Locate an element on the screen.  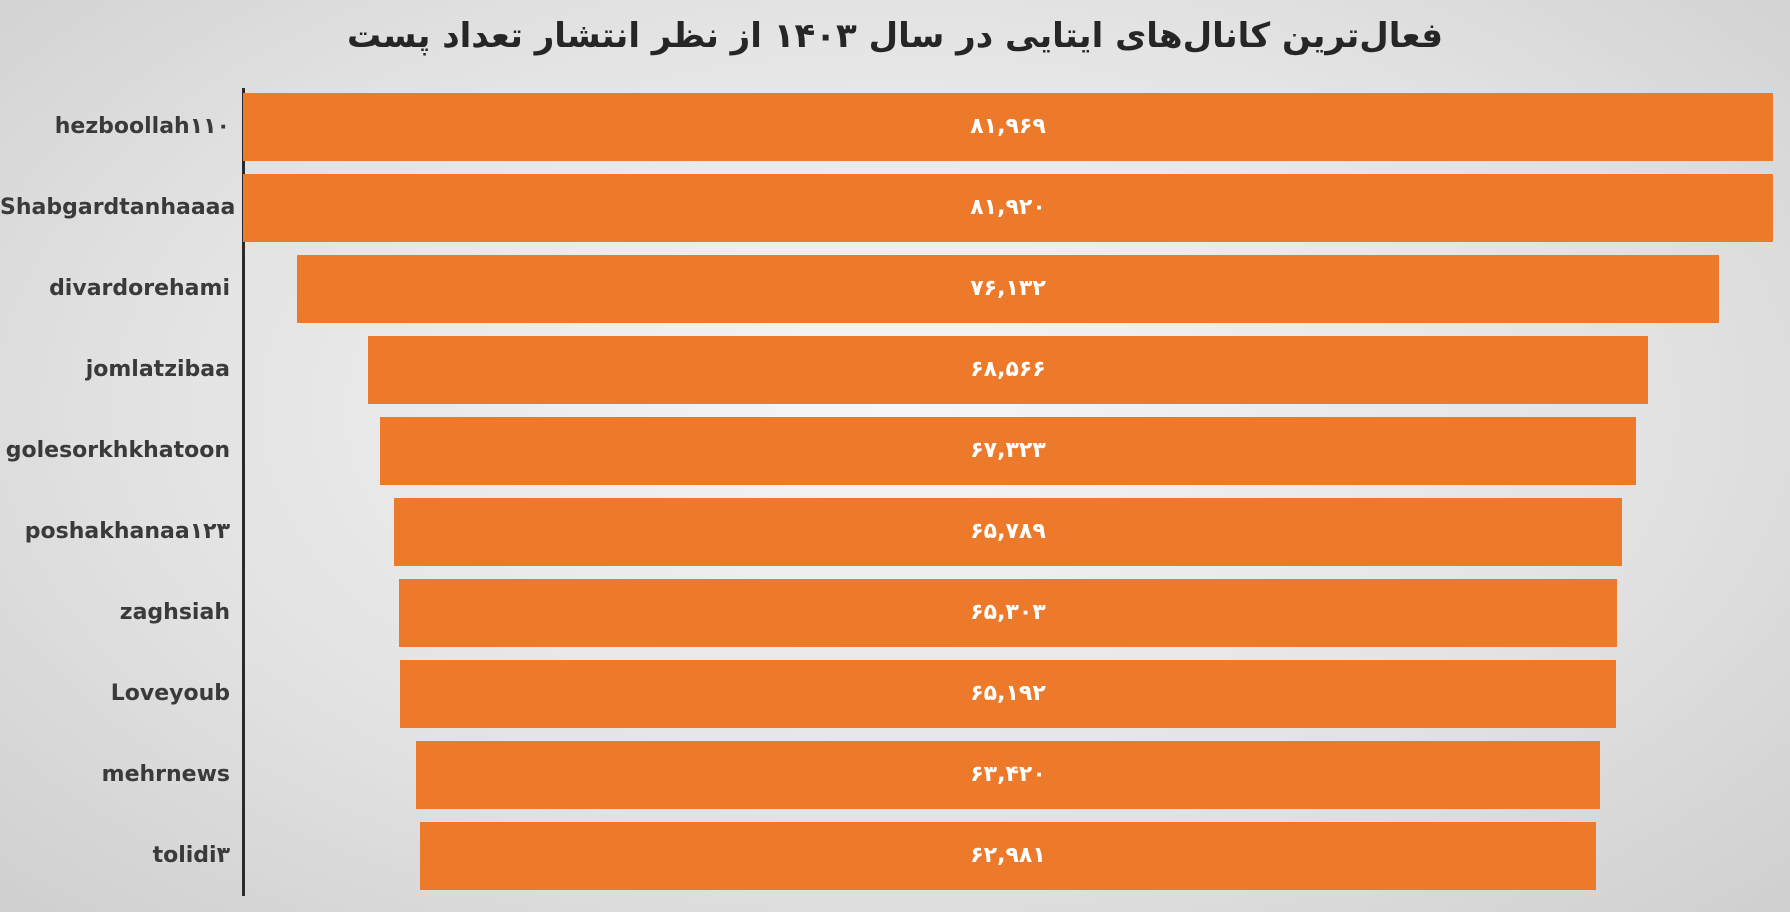
bar-value-label: ۸۱,۹۲۰ is located at coordinates (1008, 207).